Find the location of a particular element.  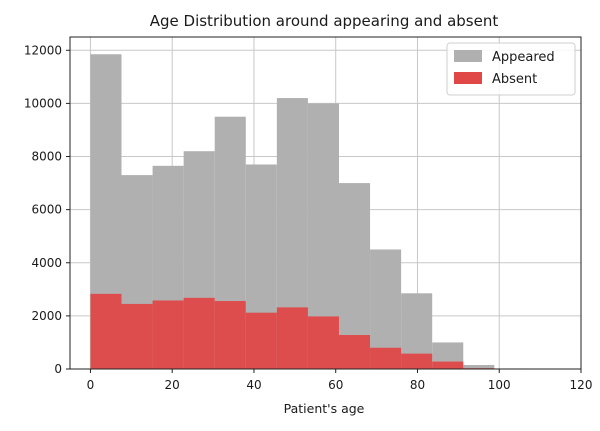

x-tick-label-5: 100 is located at coordinates (499, 385).